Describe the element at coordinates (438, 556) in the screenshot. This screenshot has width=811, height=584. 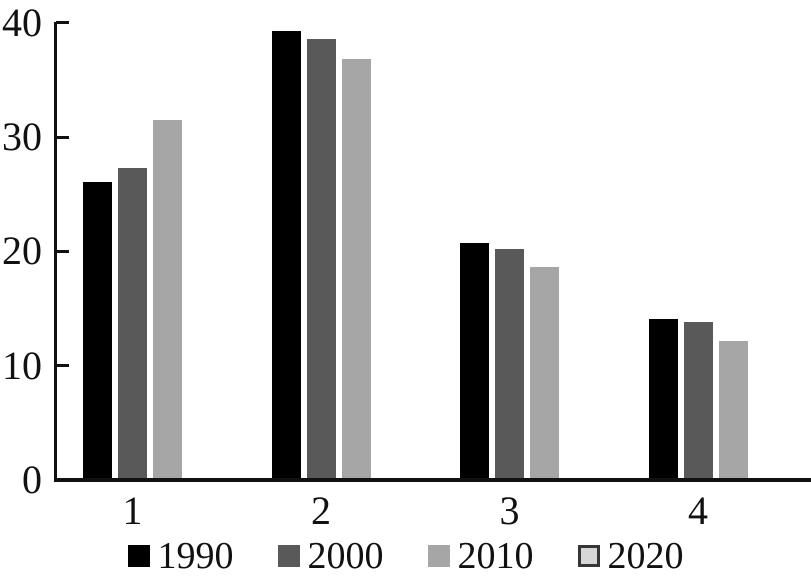
I see `legend-swatch-2010` at that location.